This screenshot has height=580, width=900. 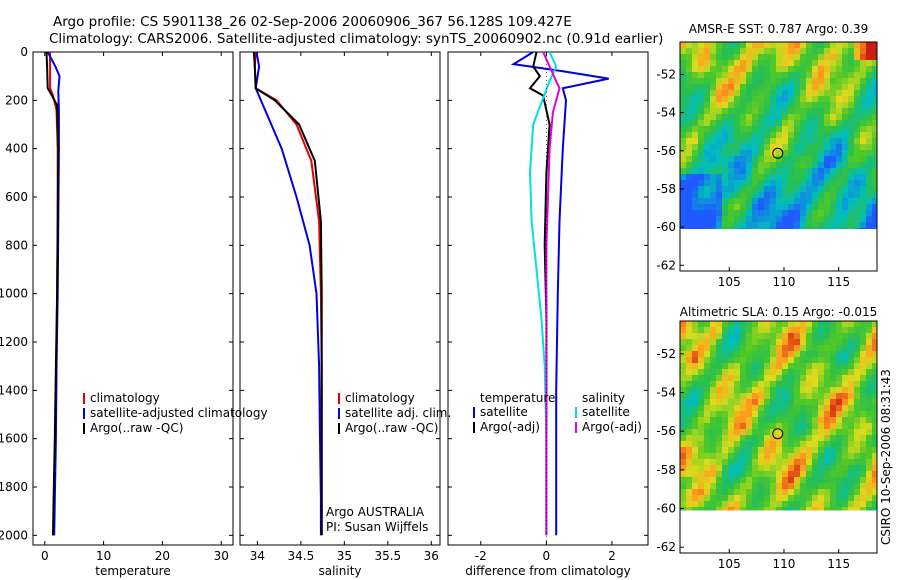 I want to click on diff-xtick-label: 2, so click(x=612, y=556).